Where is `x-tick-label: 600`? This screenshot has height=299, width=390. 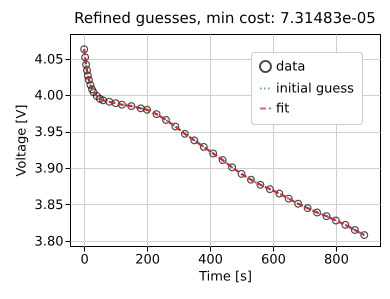 x-tick-label: 600 is located at coordinates (273, 260).